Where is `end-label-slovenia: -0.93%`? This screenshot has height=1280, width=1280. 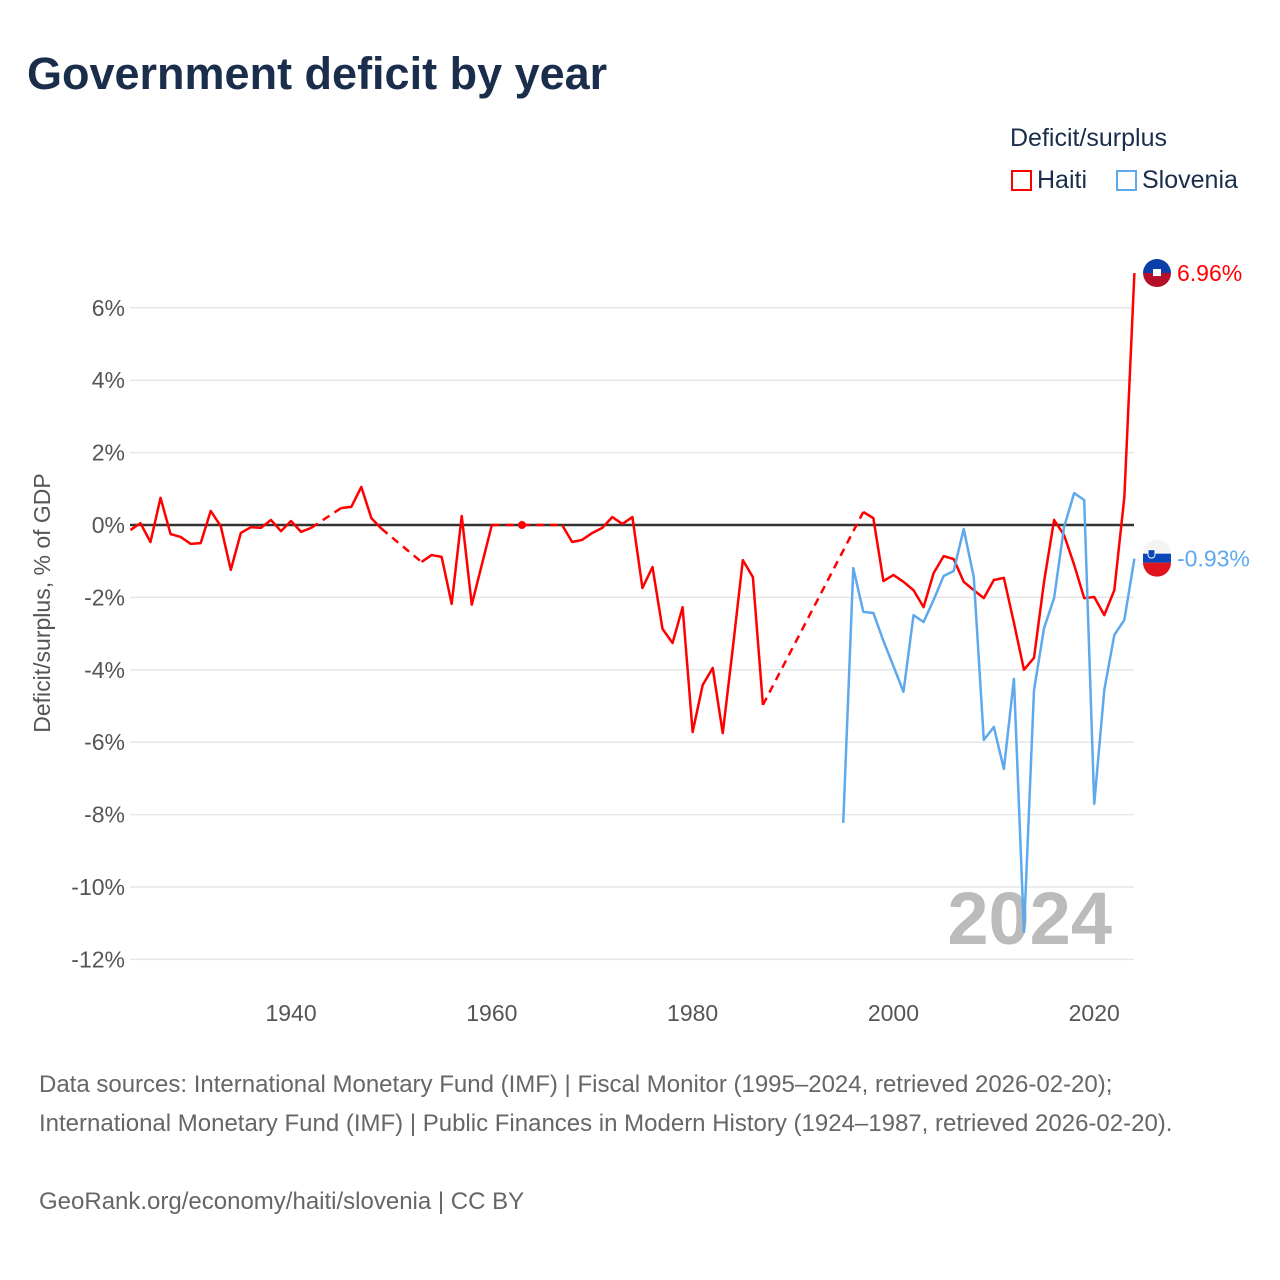 end-label-slovenia: -0.93% is located at coordinates (1213, 559).